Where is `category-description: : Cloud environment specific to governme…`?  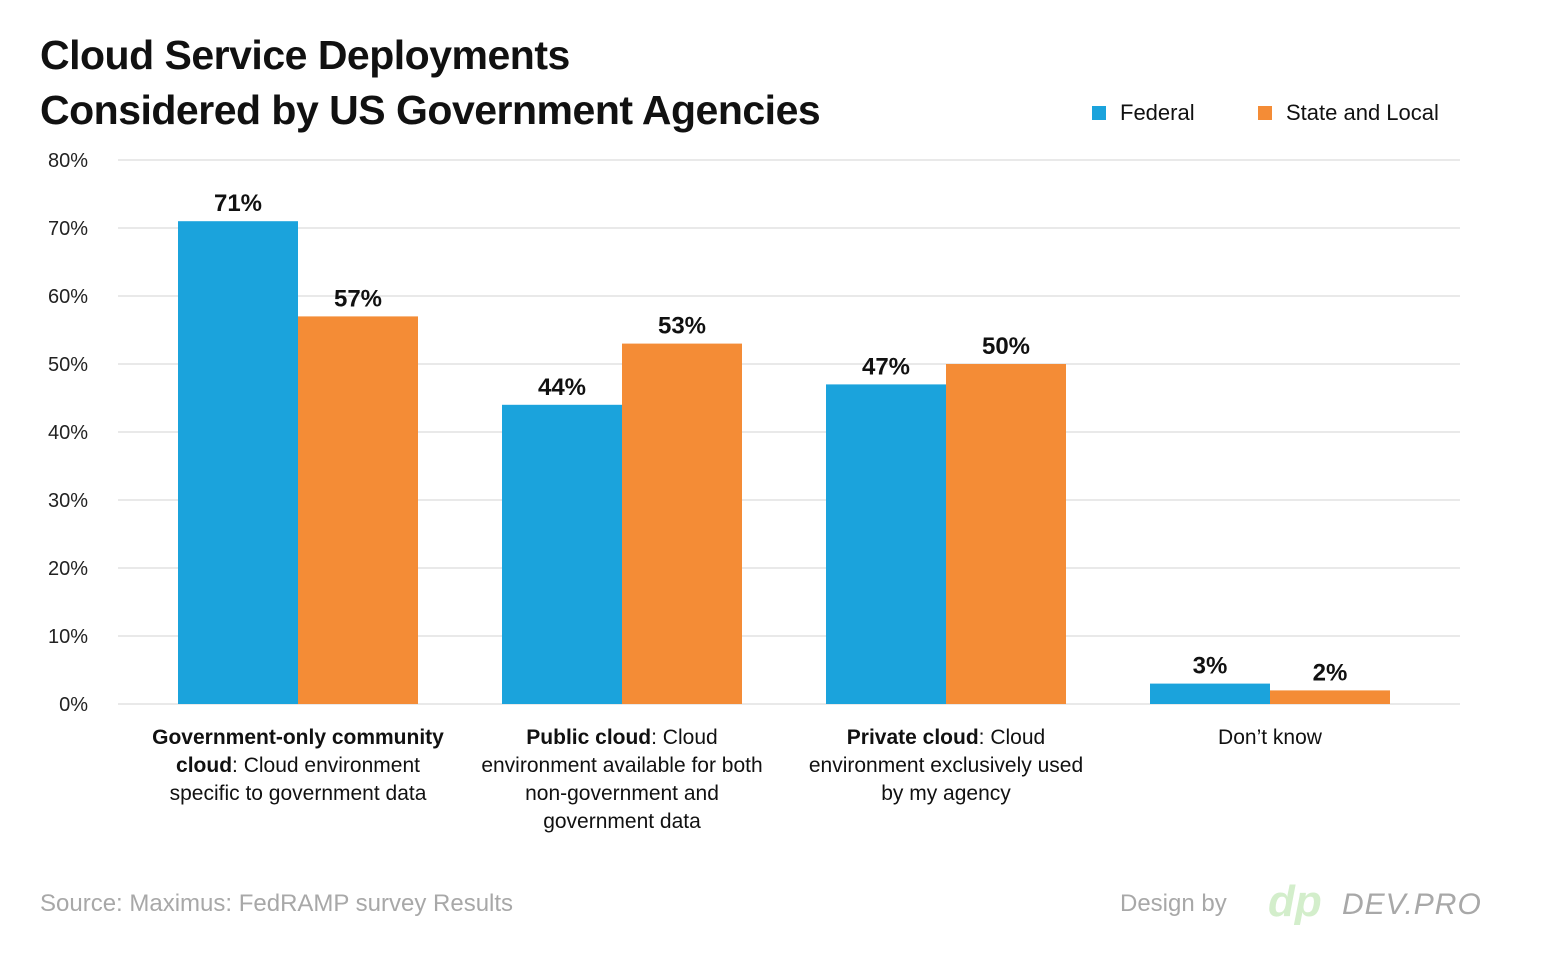 category-description: : Cloud environment specific to governme… is located at coordinates (298, 779).